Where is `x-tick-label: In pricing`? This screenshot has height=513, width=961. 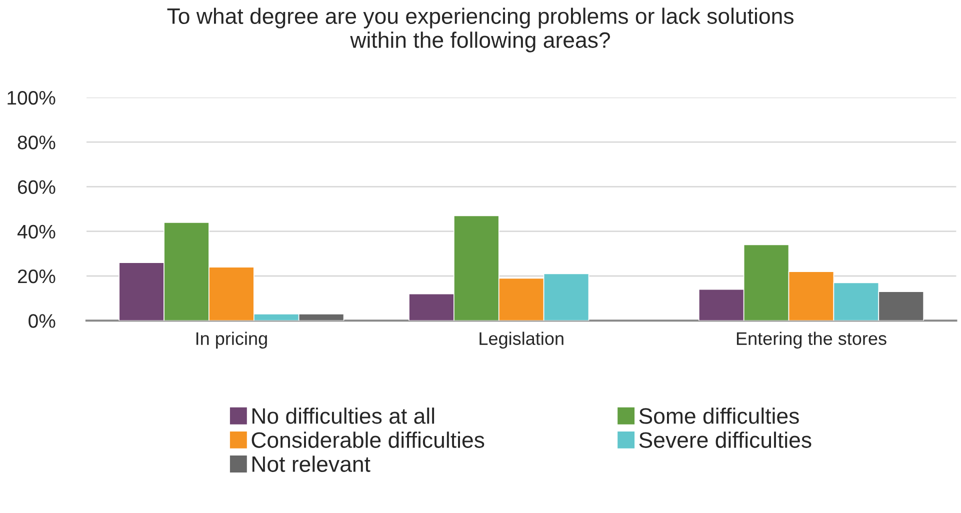 x-tick-label: In pricing is located at coordinates (231, 340).